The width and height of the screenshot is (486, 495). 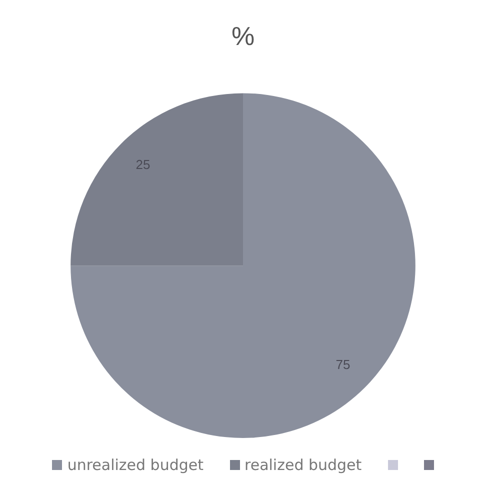 I want to click on chart-title: %, so click(x=243, y=35).